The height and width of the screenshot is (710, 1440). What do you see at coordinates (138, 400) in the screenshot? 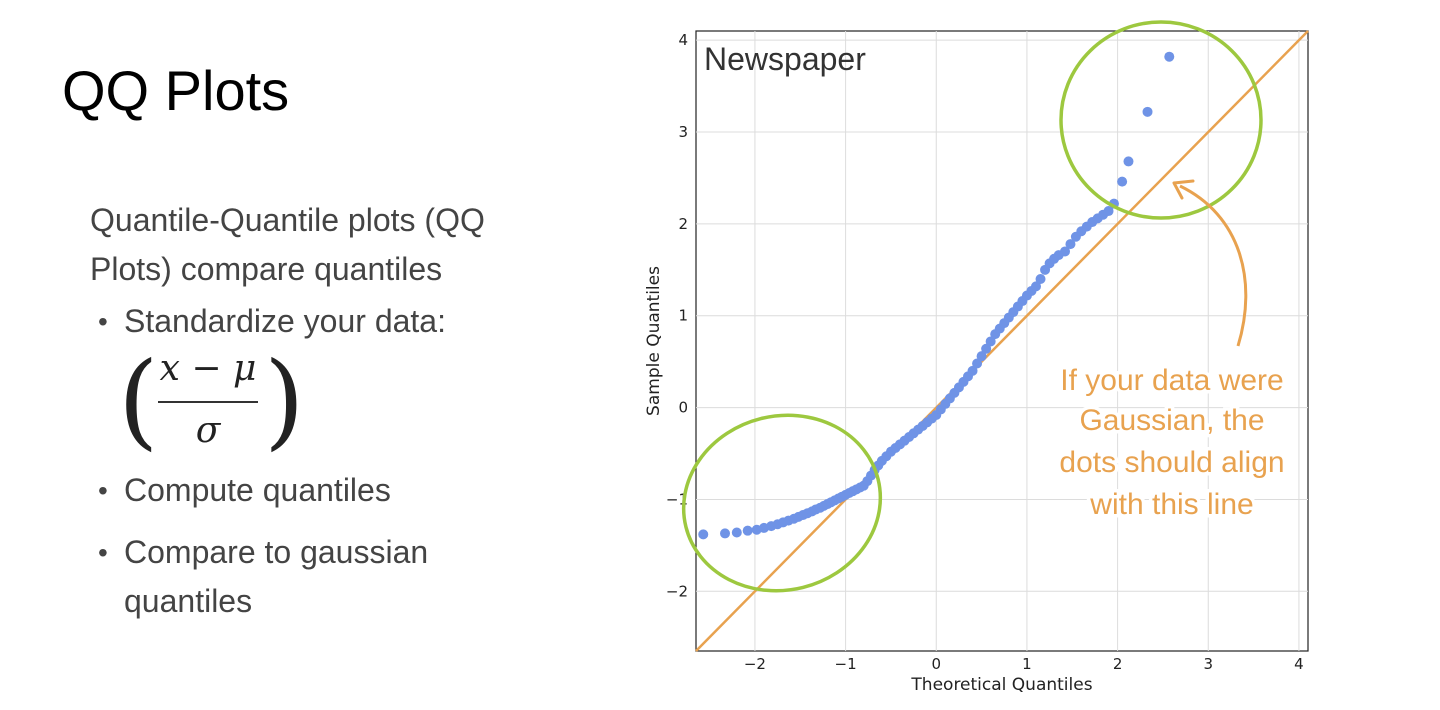
I see `formula-open-paren: (` at bounding box center [138, 400].